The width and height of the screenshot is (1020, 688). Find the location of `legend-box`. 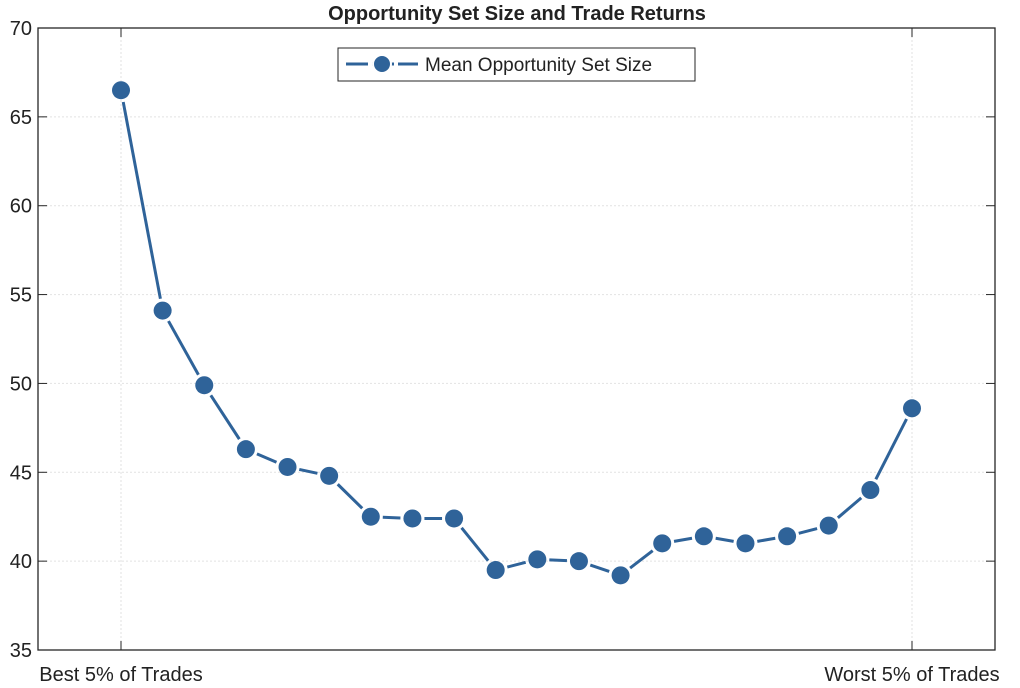

legend-box is located at coordinates (516, 64).